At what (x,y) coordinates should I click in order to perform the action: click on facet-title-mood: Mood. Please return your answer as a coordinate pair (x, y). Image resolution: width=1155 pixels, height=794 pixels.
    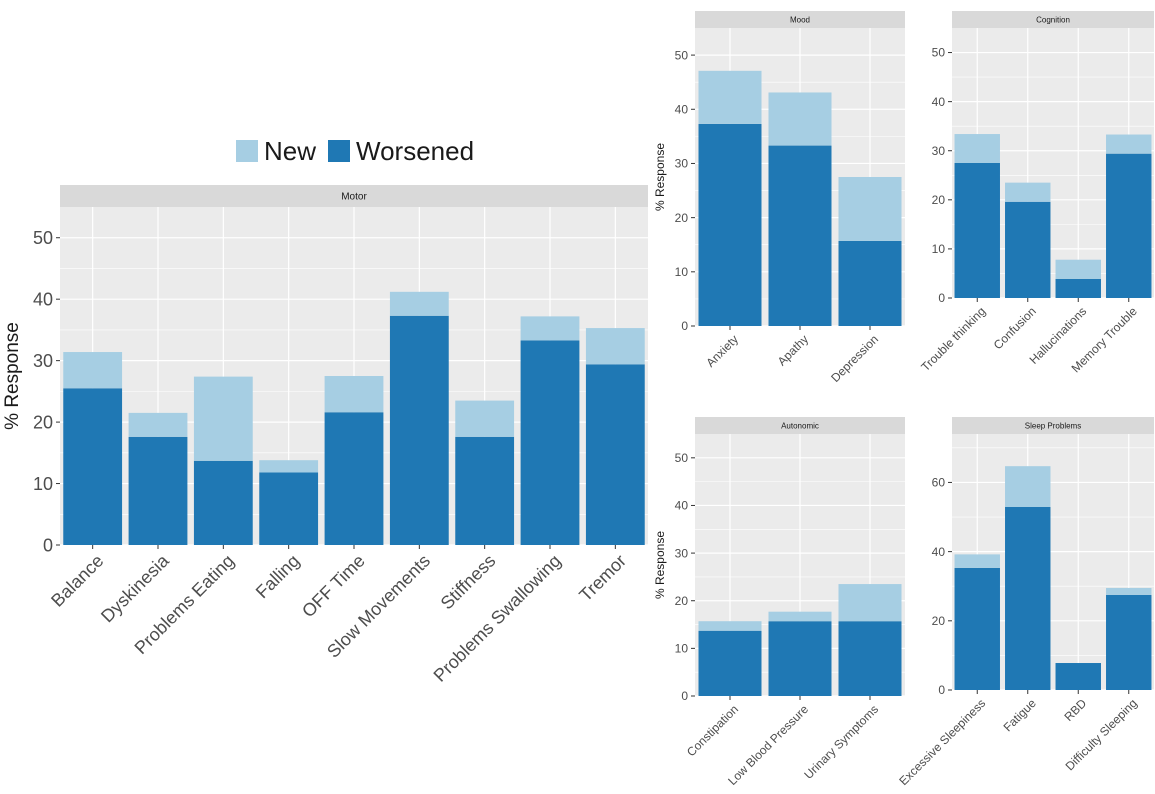
    Looking at the image, I should click on (800, 19).